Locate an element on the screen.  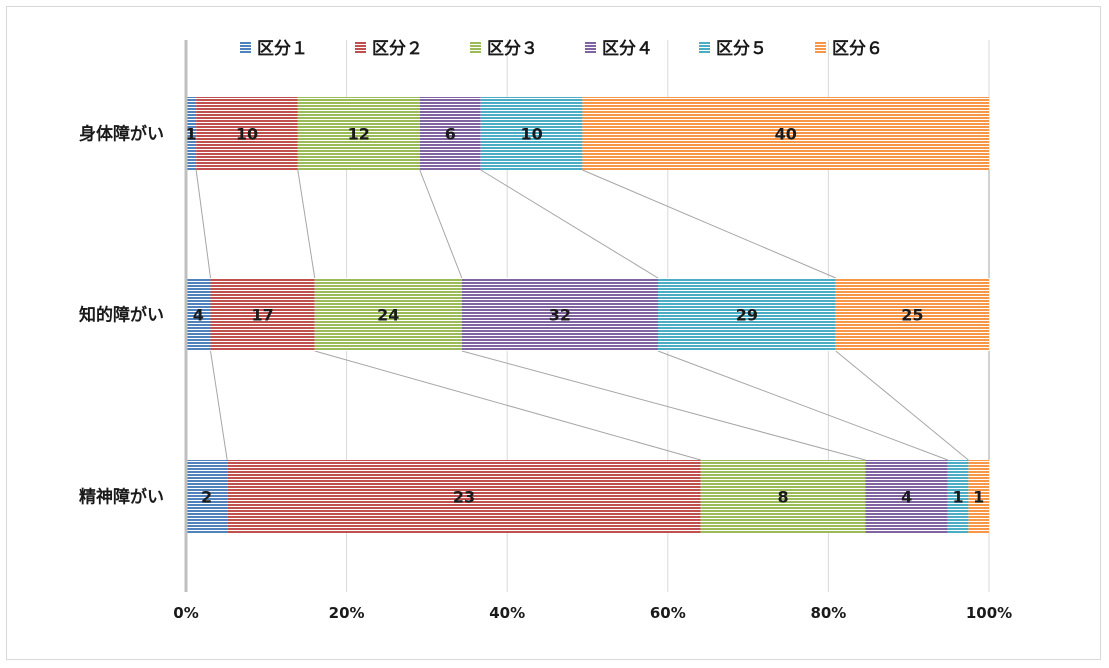
data-label: 6 is located at coordinates (450, 134).